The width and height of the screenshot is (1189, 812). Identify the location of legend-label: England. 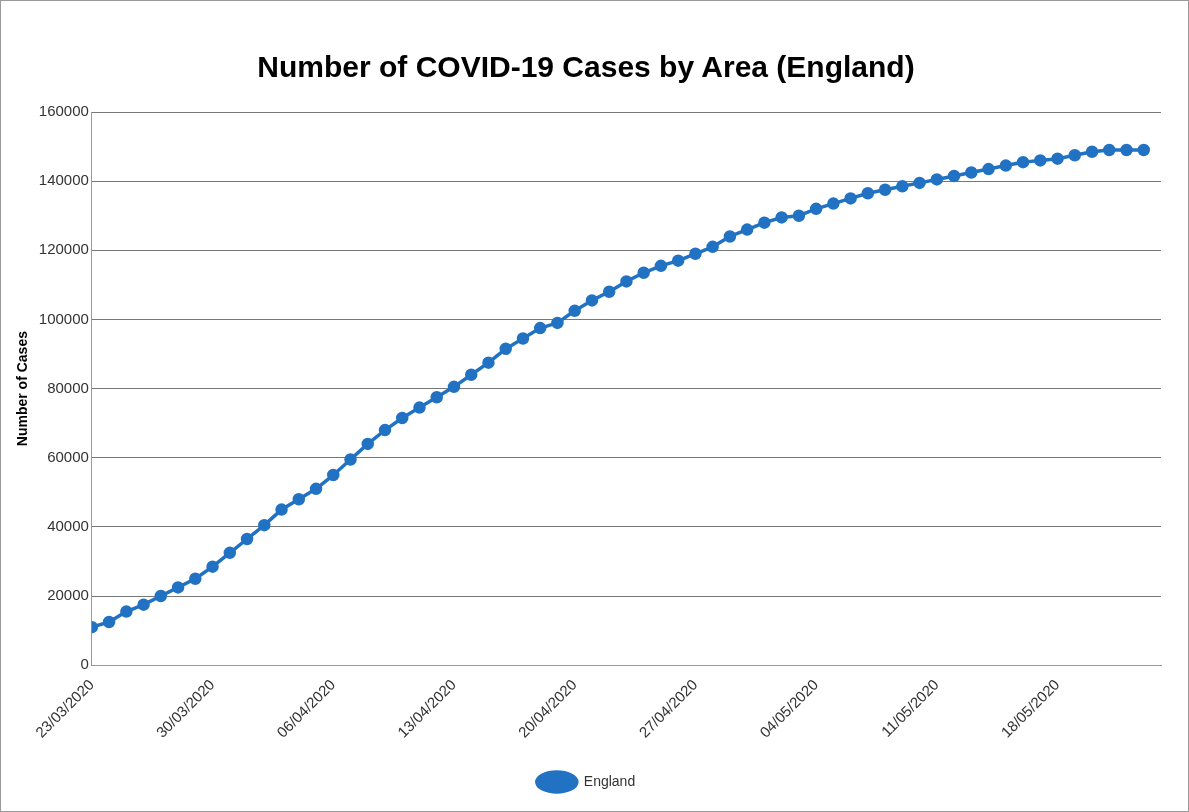
(609, 780).